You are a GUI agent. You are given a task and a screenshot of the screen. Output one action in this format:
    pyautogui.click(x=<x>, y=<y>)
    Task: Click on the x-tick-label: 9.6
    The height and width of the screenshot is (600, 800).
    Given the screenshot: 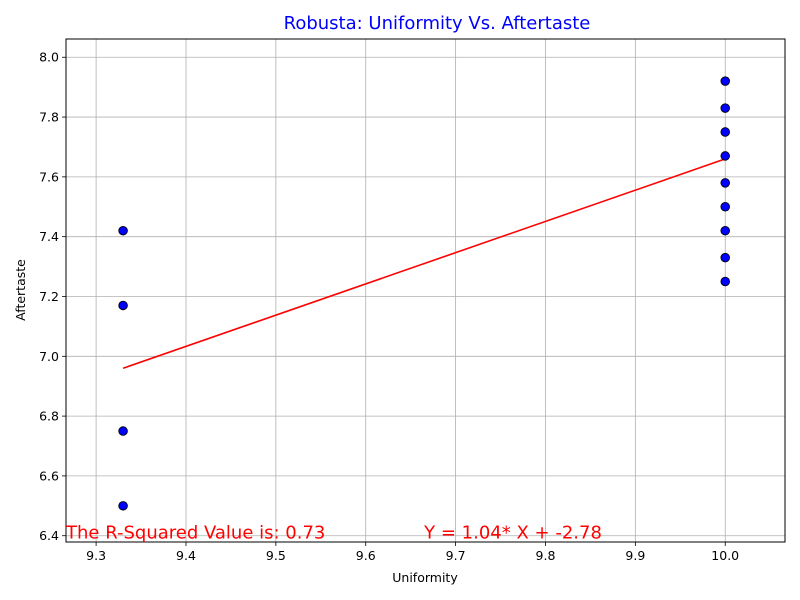 What is the action you would take?
    pyautogui.click(x=366, y=555)
    